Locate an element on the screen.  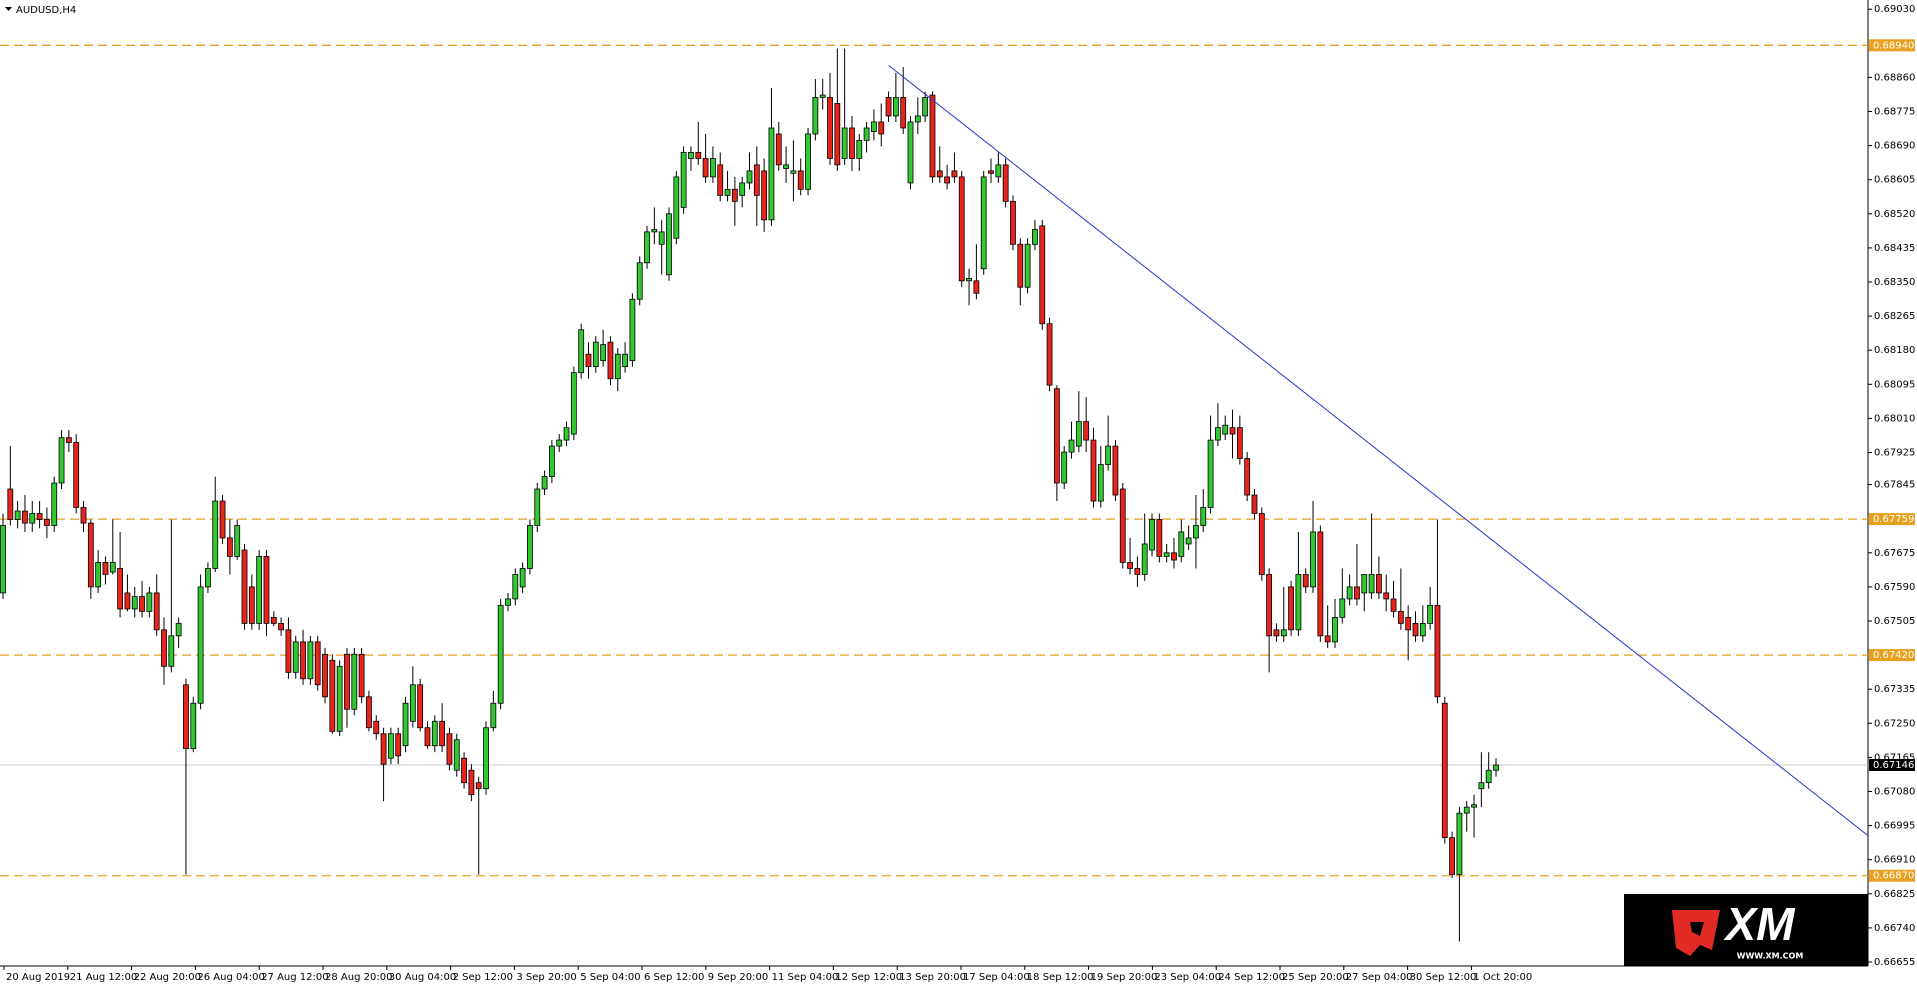
x-tick-label: 18 Sep 12:00 is located at coordinates (1060, 977).